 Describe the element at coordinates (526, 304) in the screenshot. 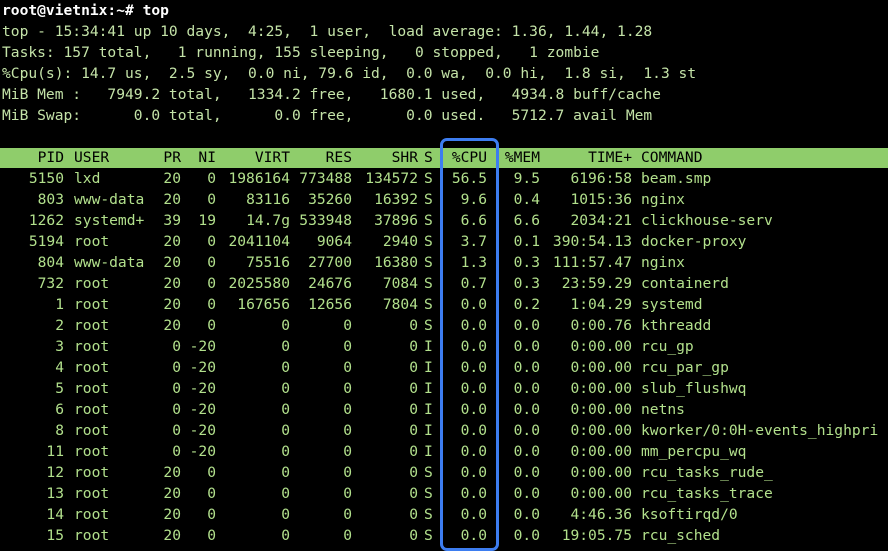

I see `table-cell: 0.2` at that location.